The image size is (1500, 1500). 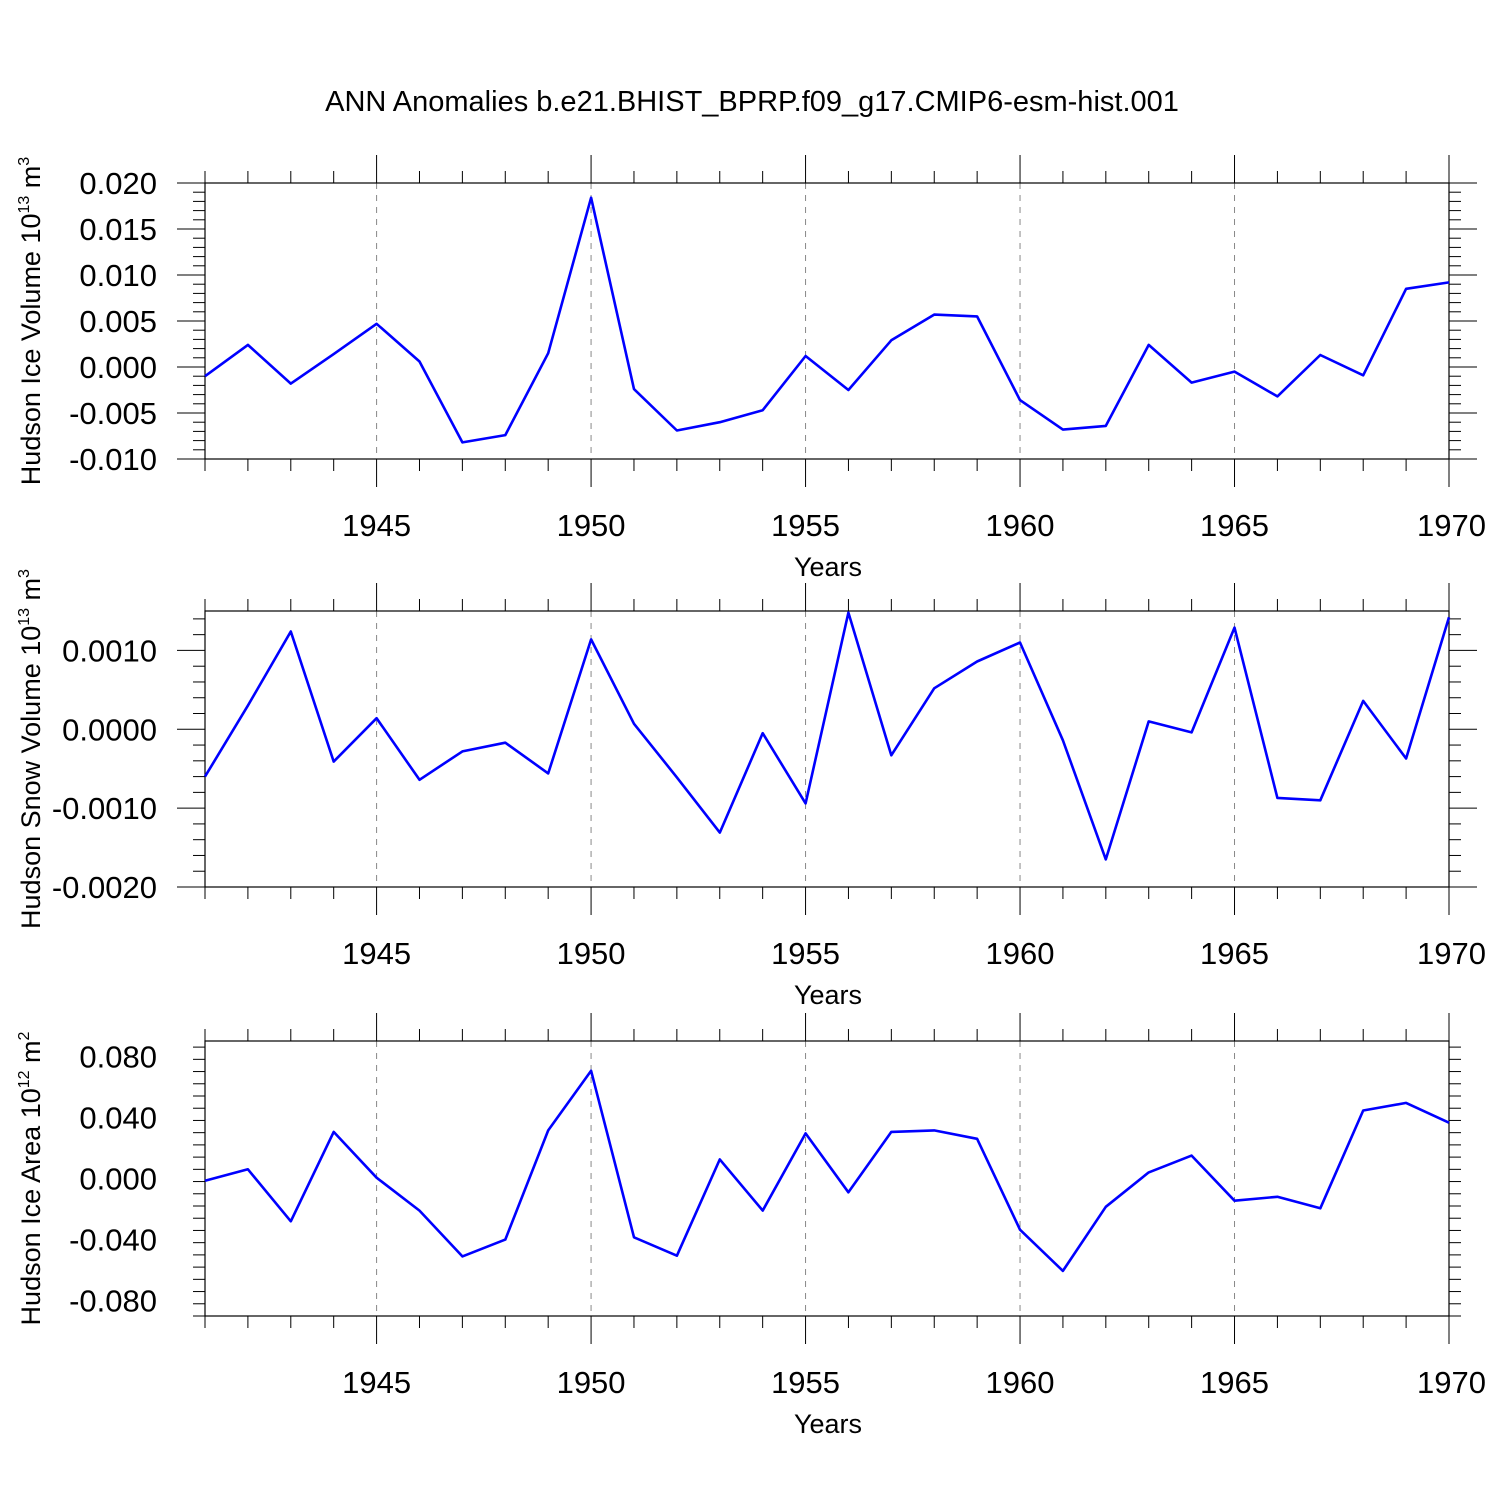 I want to click on y-axis-label: Hudson Ice Area 1012 m2, so click(x=31, y=1178).